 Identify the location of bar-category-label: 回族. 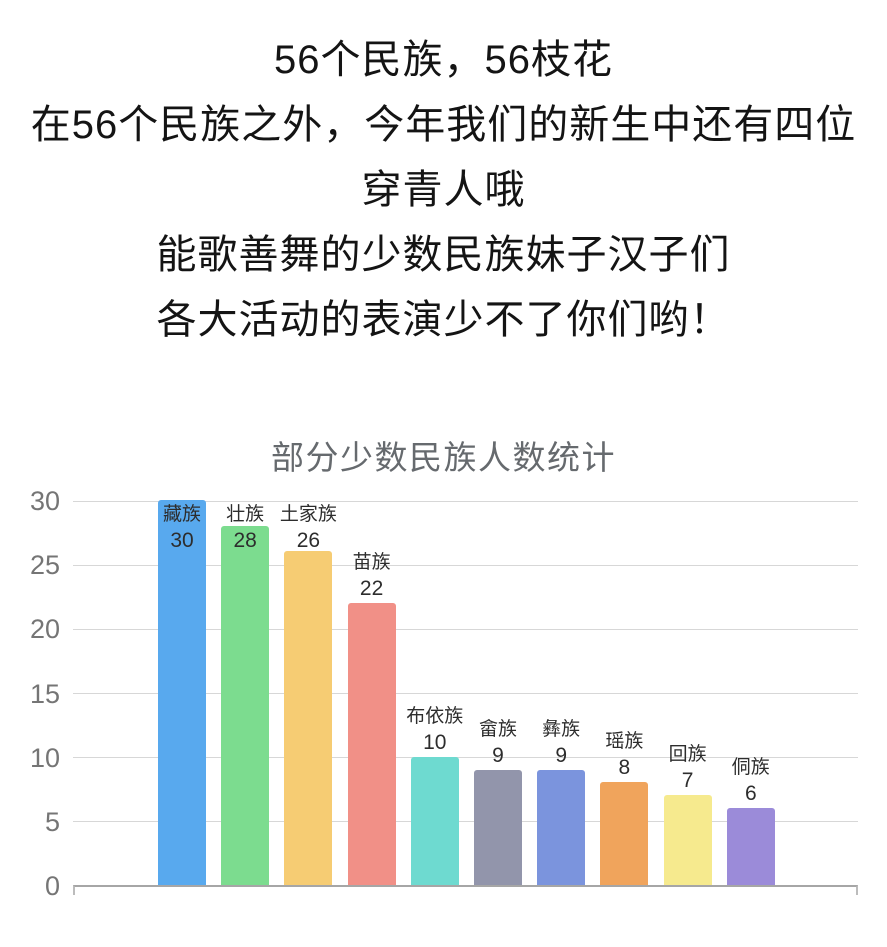
(687, 755).